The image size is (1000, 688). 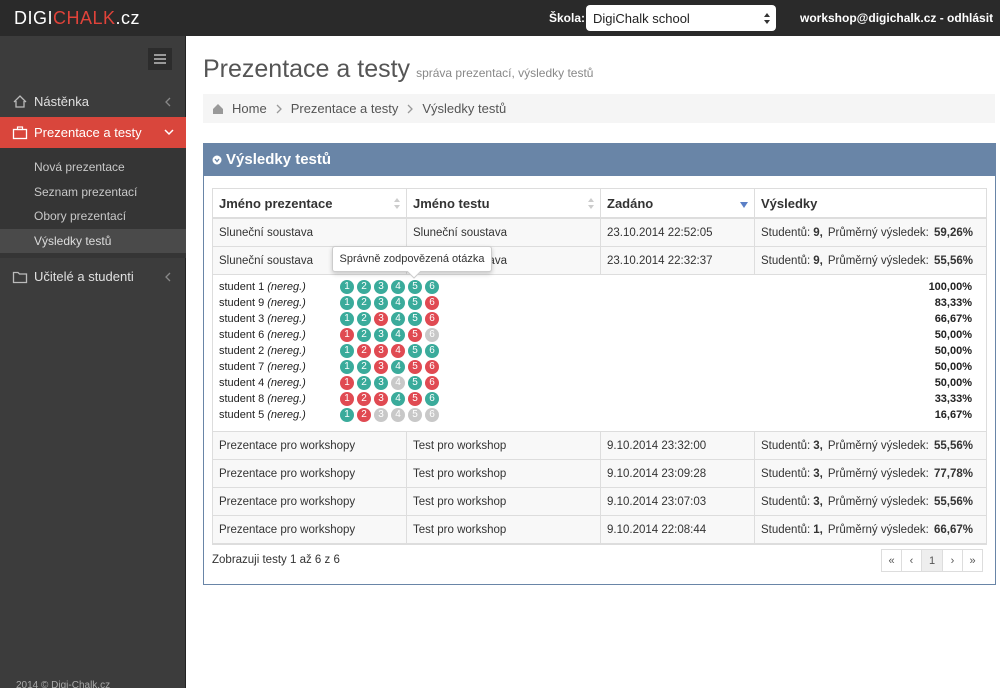 I want to click on logo: DIGICHALK.cz, so click(x=77, y=18).